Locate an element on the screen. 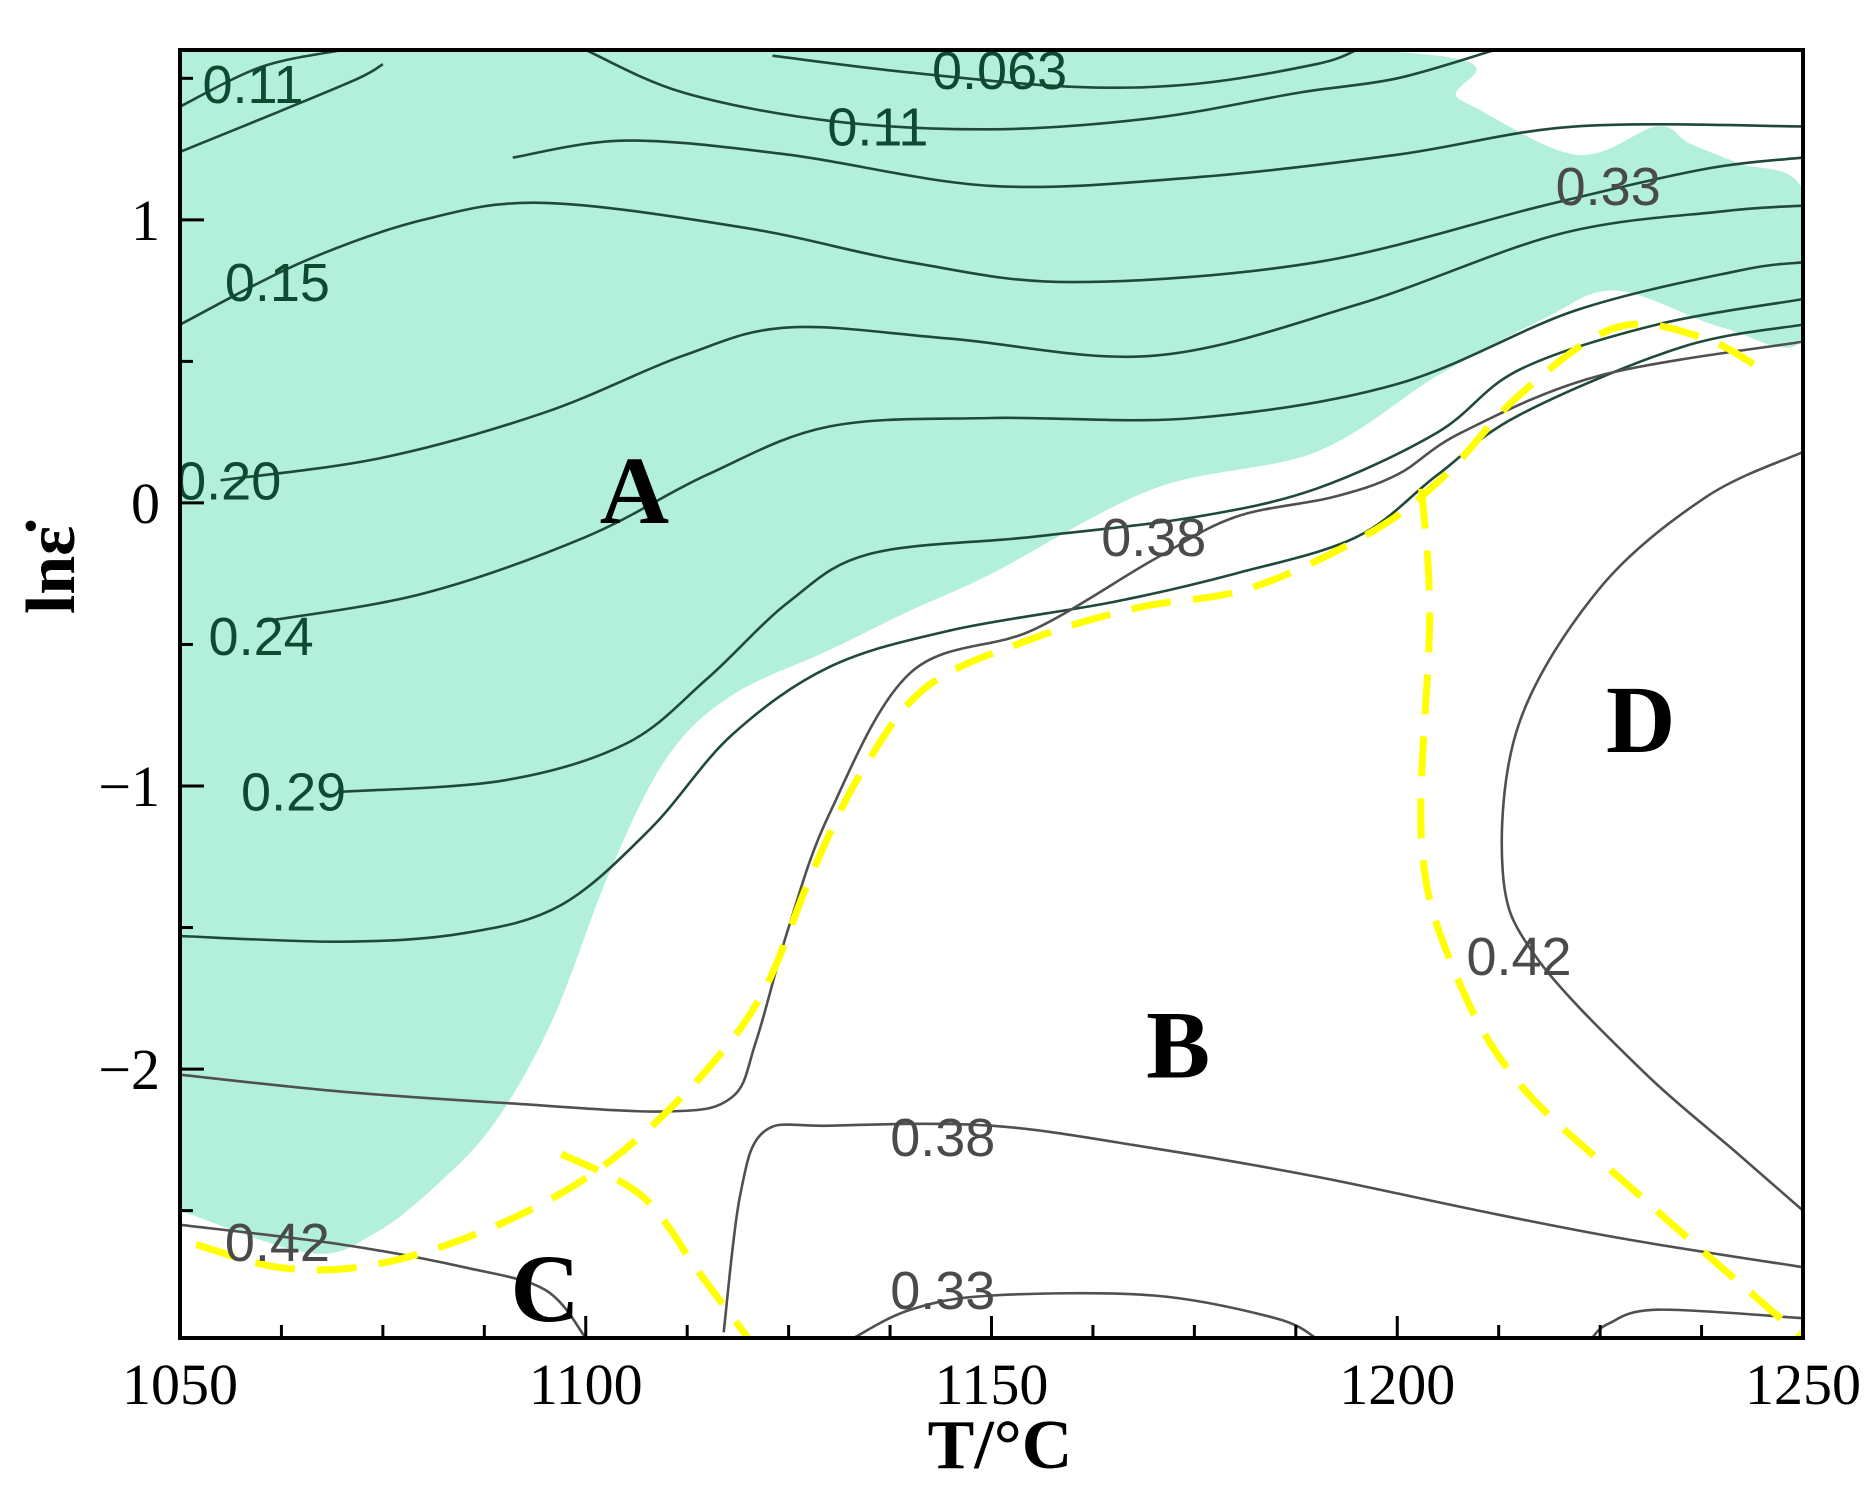  contour-label-4: 0.20 is located at coordinates (228, 481).